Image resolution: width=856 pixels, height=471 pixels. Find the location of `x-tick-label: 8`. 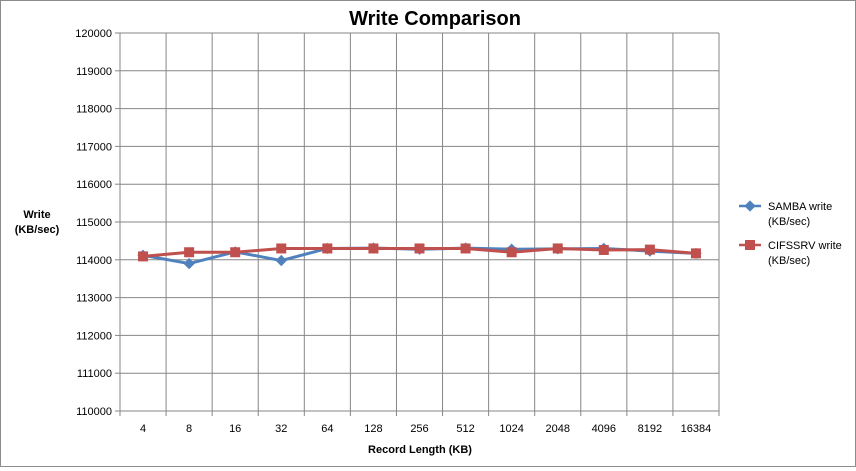

x-tick-label: 8 is located at coordinates (189, 429).